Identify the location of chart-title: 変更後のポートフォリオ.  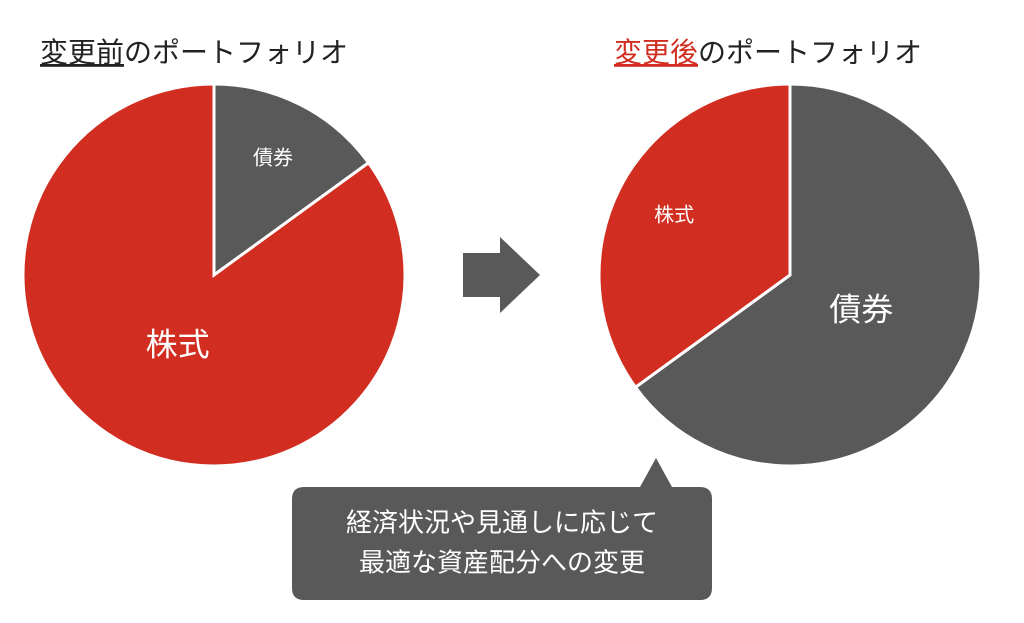
(768, 52).